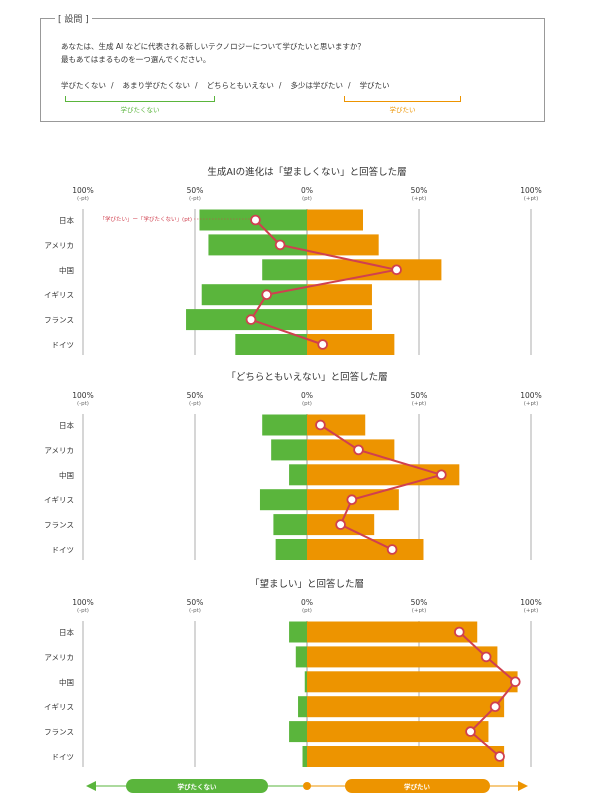 This screenshot has height=811, width=589. I want to click on panel-3-tick-label: 0%, so click(307, 602).